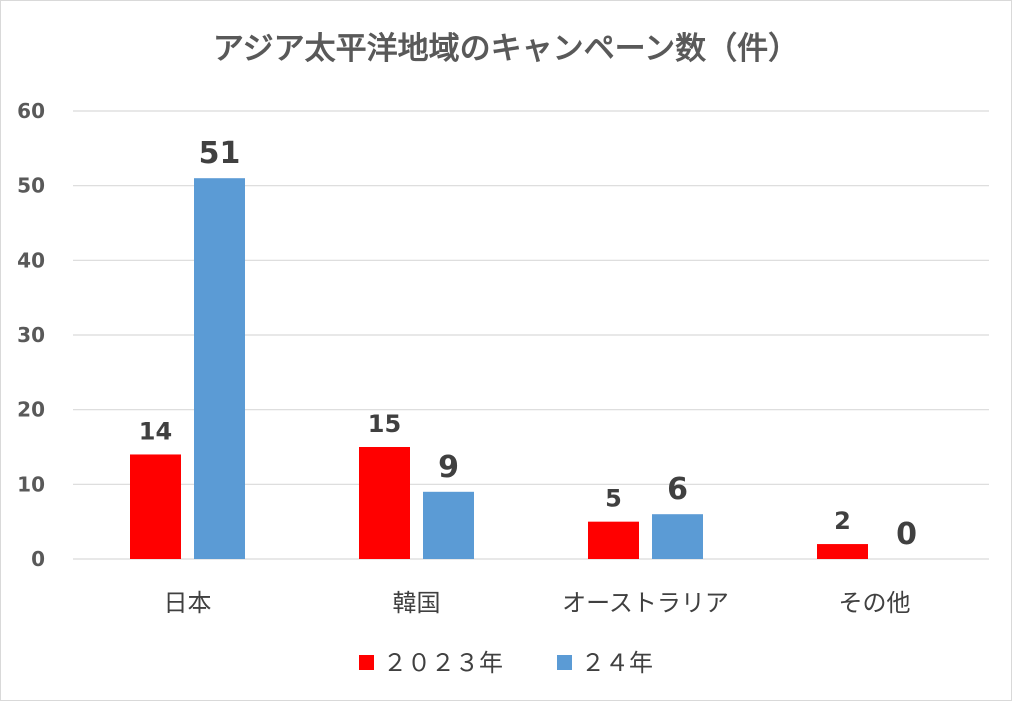  I want to click on data-label: 51, so click(220, 153).